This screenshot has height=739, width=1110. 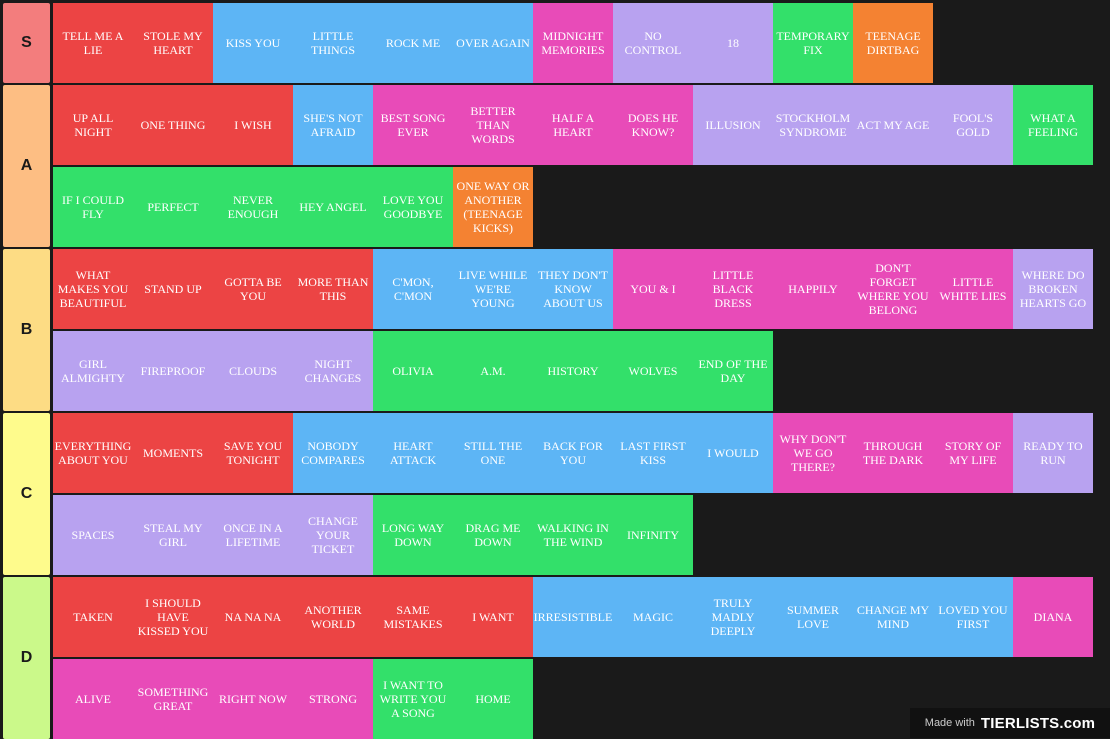 What do you see at coordinates (93, 207) in the screenshot?
I see `song-tile: IF I COULD FLY` at bounding box center [93, 207].